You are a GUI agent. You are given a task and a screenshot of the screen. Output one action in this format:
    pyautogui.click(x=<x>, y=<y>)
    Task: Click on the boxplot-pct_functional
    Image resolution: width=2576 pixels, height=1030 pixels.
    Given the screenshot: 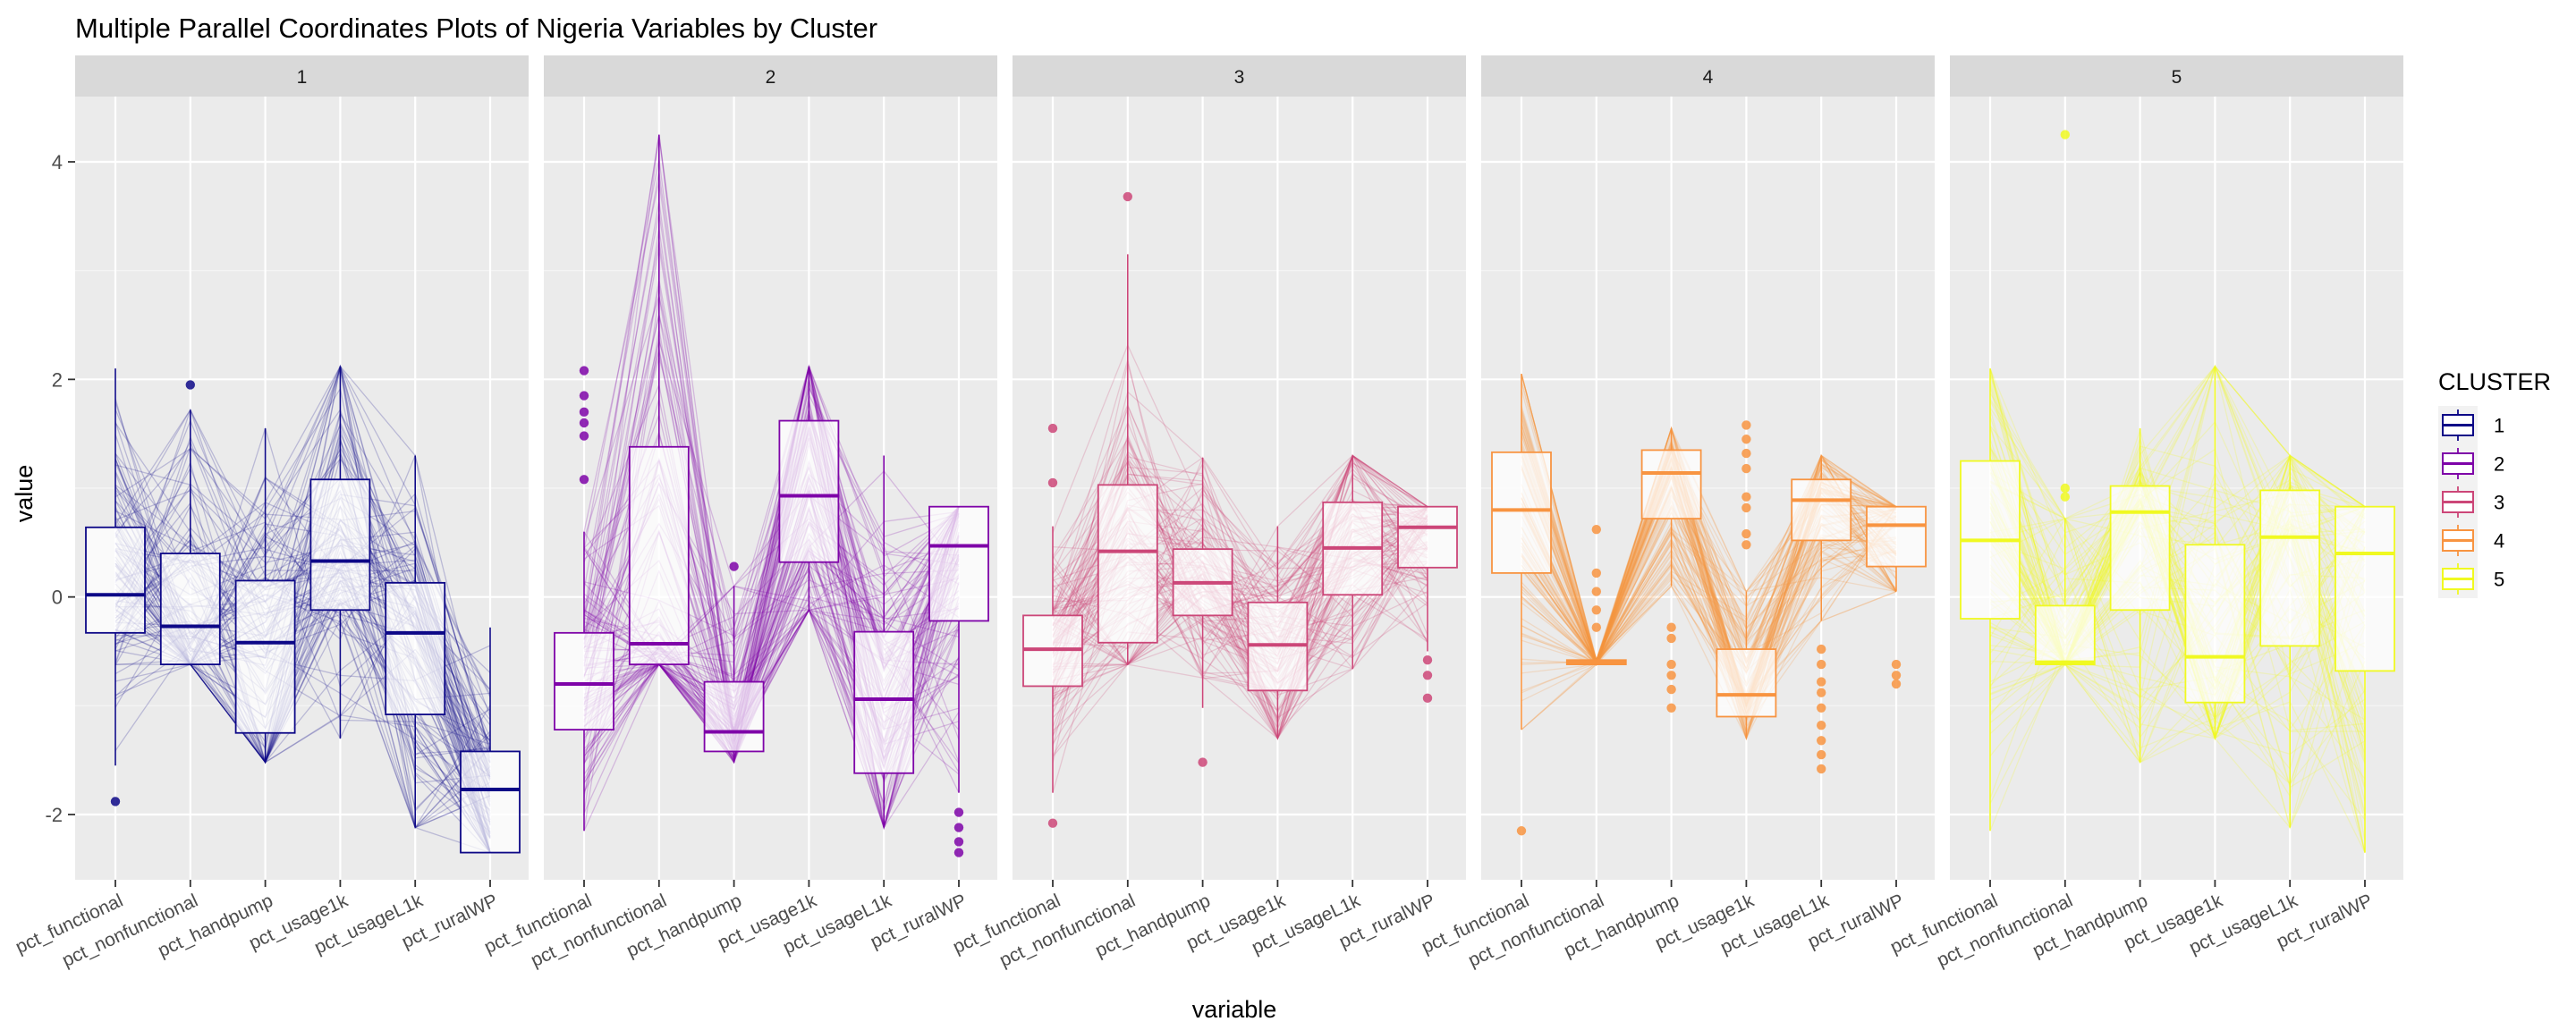 What is the action you would take?
    pyautogui.click(x=1990, y=600)
    